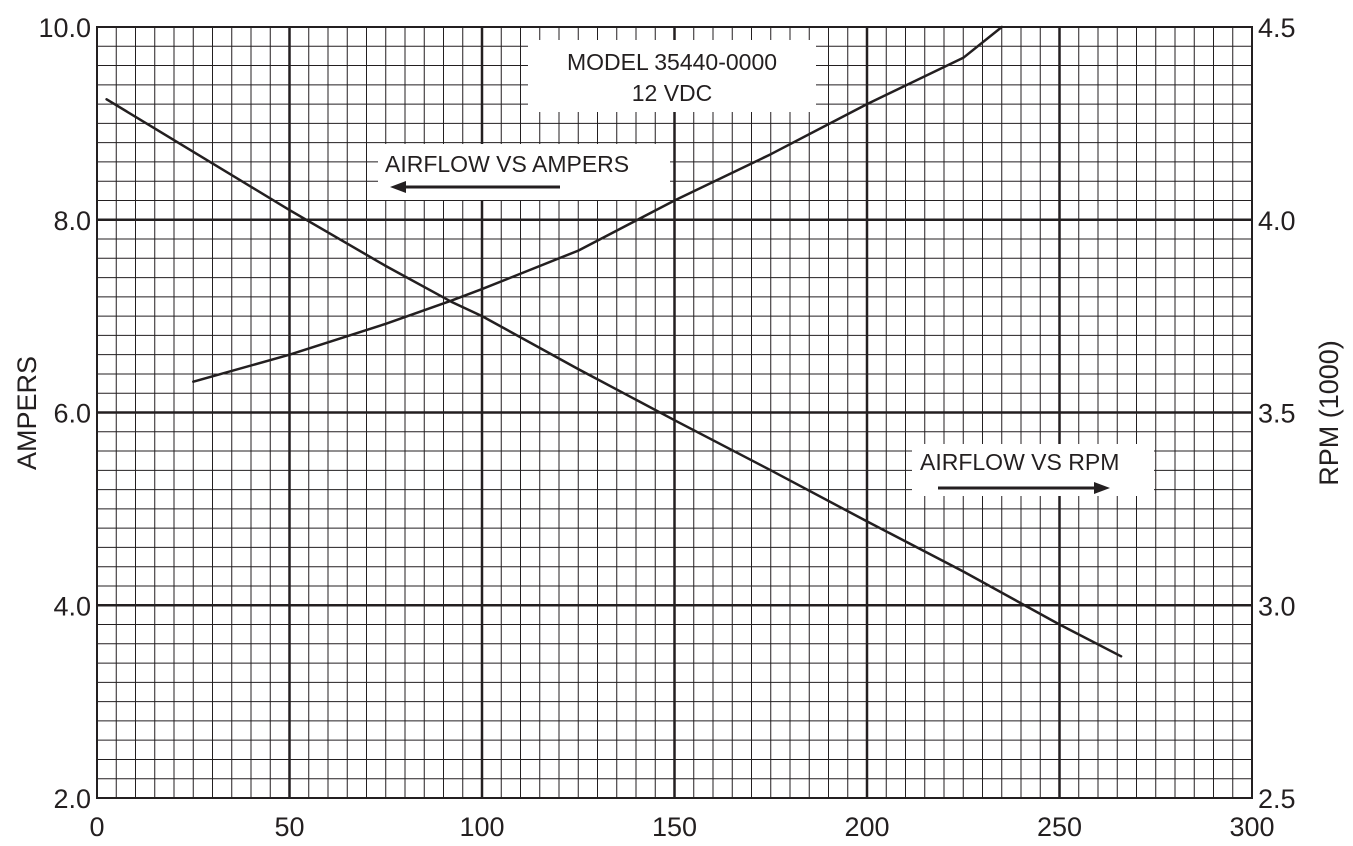 This screenshot has width=1353, height=846. What do you see at coordinates (1277, 606) in the screenshot?
I see `y-right-tick-label: 3.0` at bounding box center [1277, 606].